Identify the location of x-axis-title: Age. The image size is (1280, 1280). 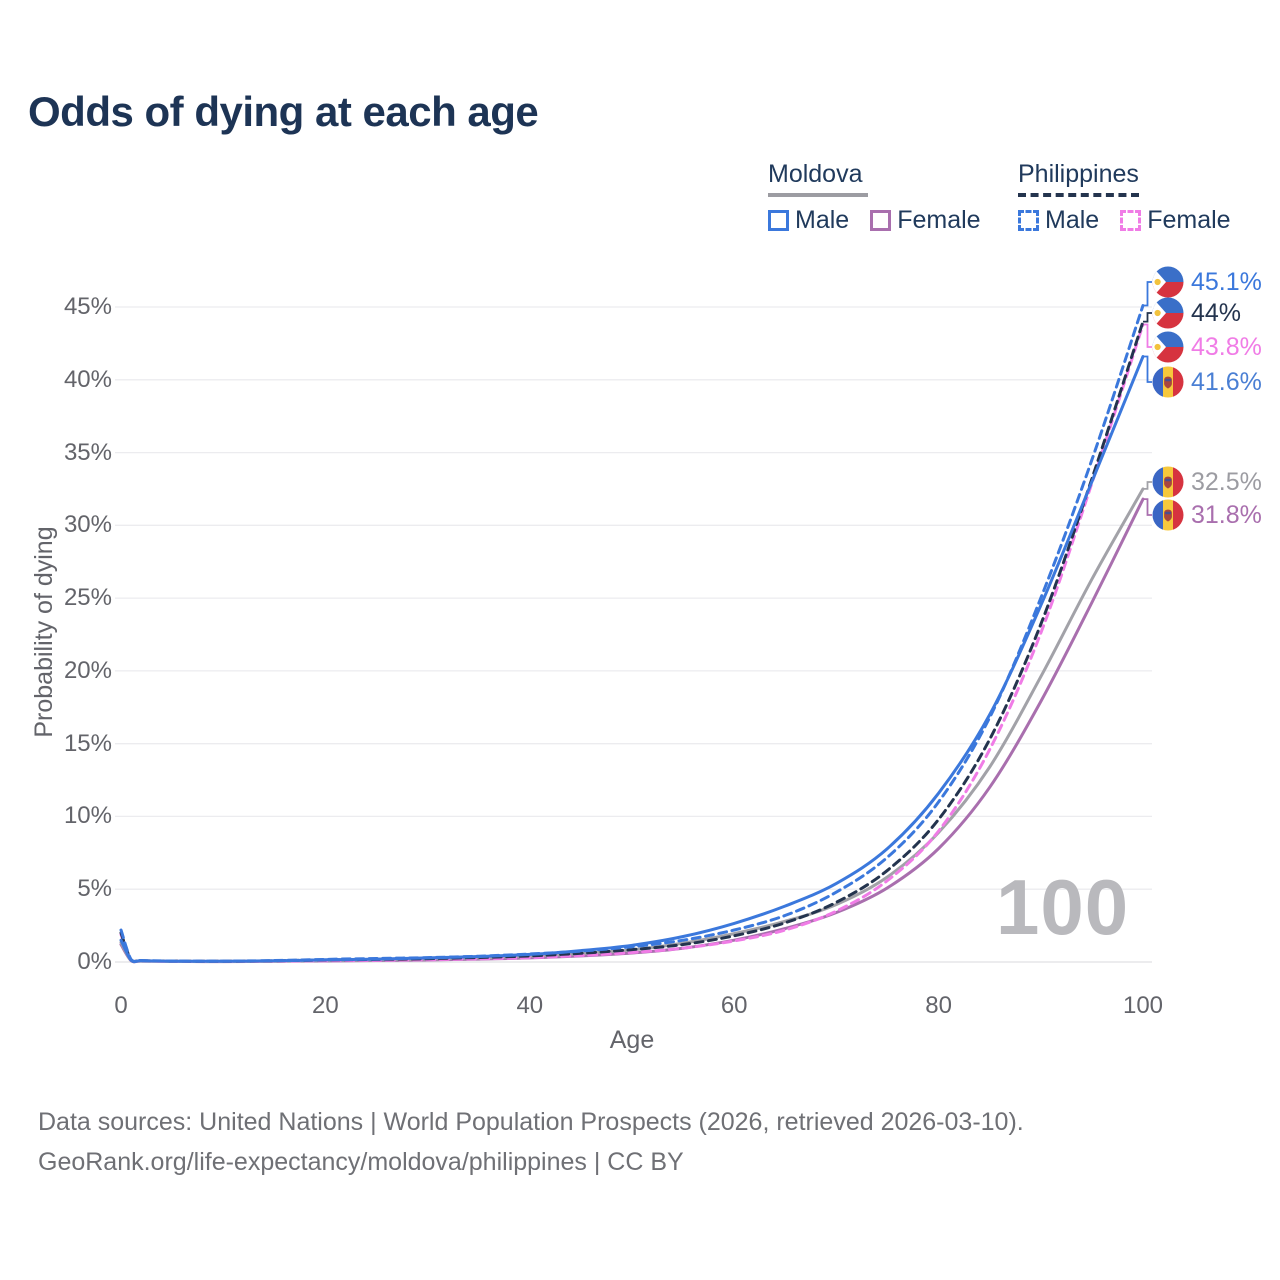
(632, 1040).